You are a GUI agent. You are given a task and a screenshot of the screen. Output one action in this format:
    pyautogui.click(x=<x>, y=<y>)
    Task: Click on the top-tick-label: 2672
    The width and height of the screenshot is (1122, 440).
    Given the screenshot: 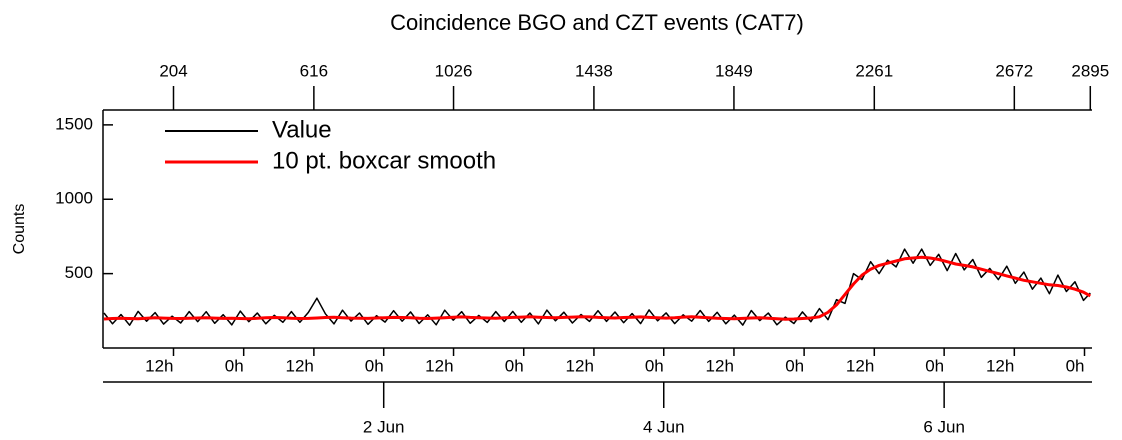 What is the action you would take?
    pyautogui.click(x=1014, y=70)
    